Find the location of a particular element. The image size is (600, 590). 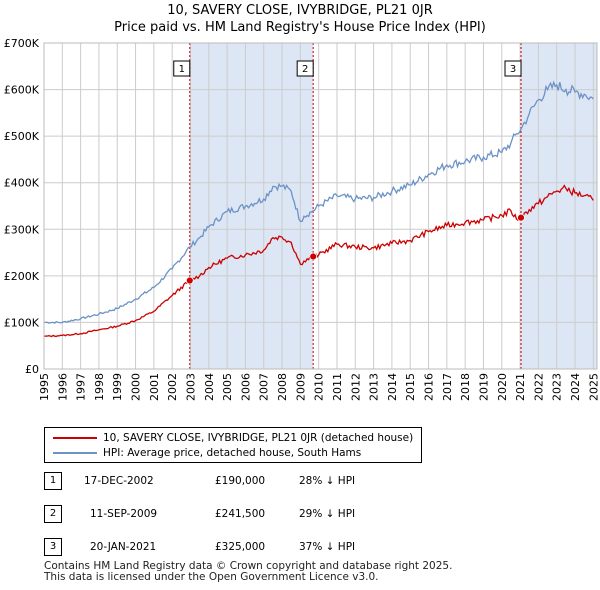

x-tick-label: 1997 is located at coordinates (81, 387).